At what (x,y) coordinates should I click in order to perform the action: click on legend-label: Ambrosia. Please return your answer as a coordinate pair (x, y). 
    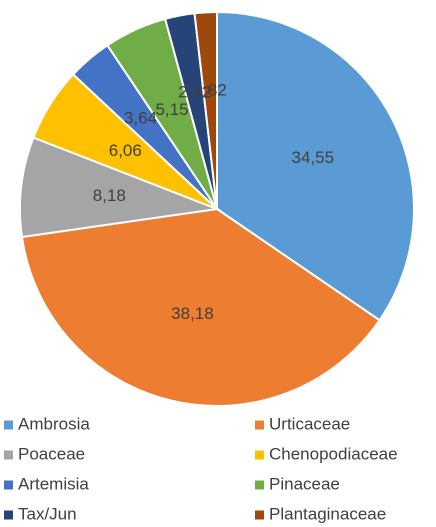
    Looking at the image, I should click on (54, 423).